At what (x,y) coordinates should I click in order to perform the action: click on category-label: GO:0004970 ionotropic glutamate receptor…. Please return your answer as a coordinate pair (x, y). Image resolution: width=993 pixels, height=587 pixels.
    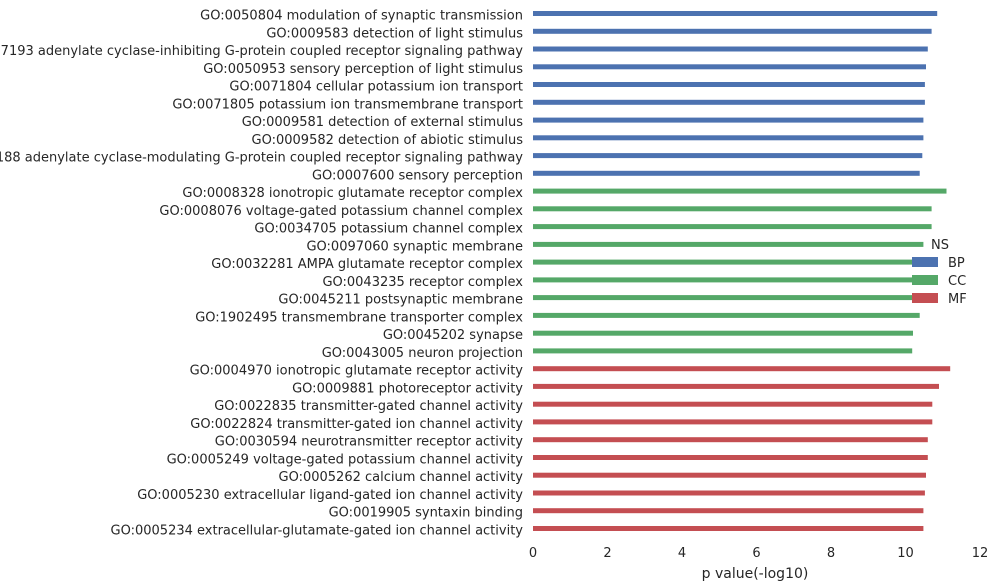
    Looking at the image, I should click on (357, 371).